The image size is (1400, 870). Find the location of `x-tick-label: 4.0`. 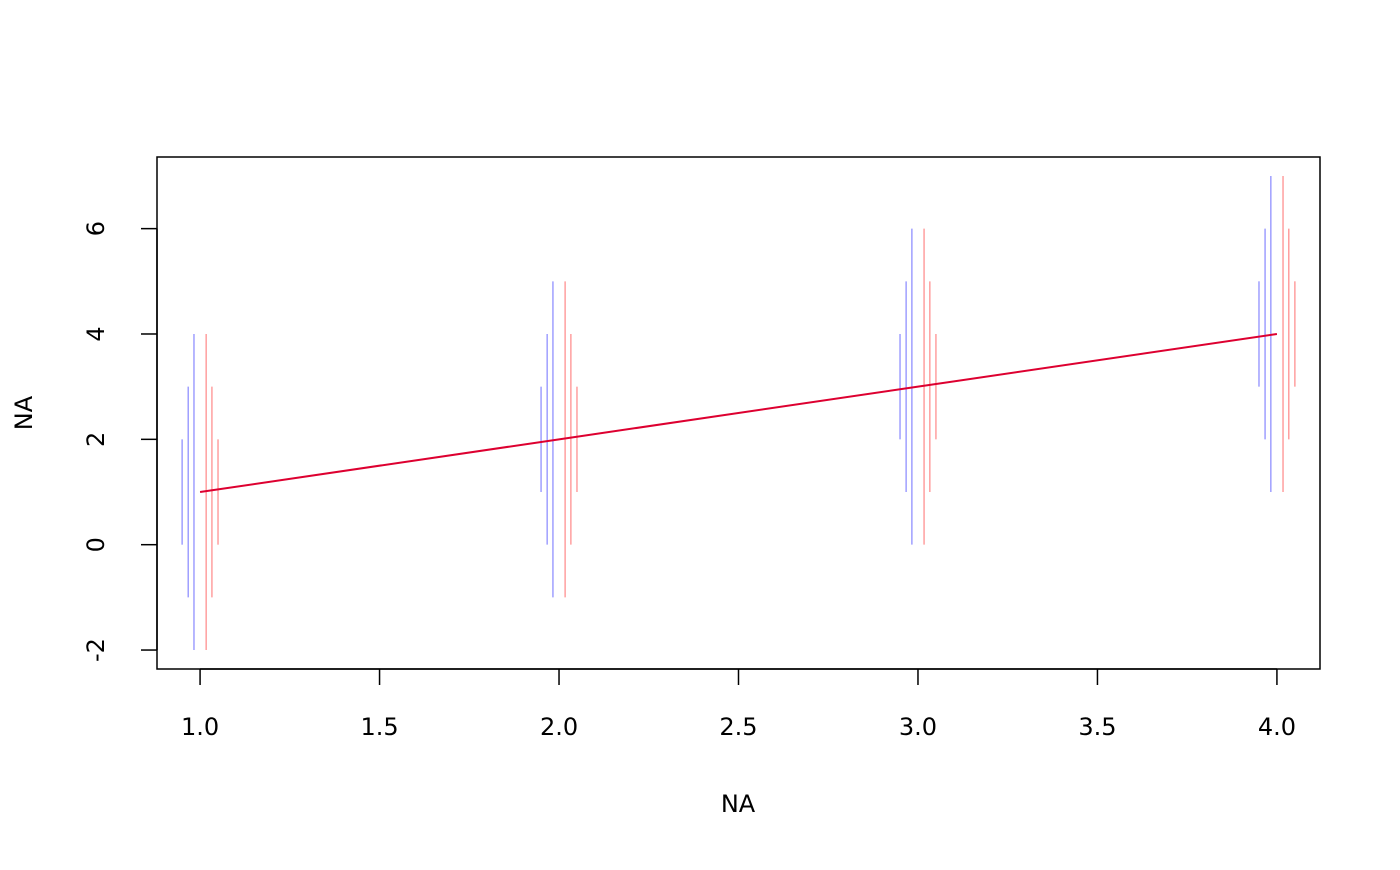

x-tick-label: 4.0 is located at coordinates (1277, 727).